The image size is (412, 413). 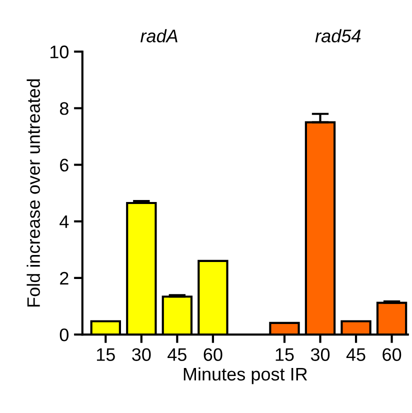 What do you see at coordinates (159, 35) in the screenshot?
I see `text: radA` at bounding box center [159, 35].